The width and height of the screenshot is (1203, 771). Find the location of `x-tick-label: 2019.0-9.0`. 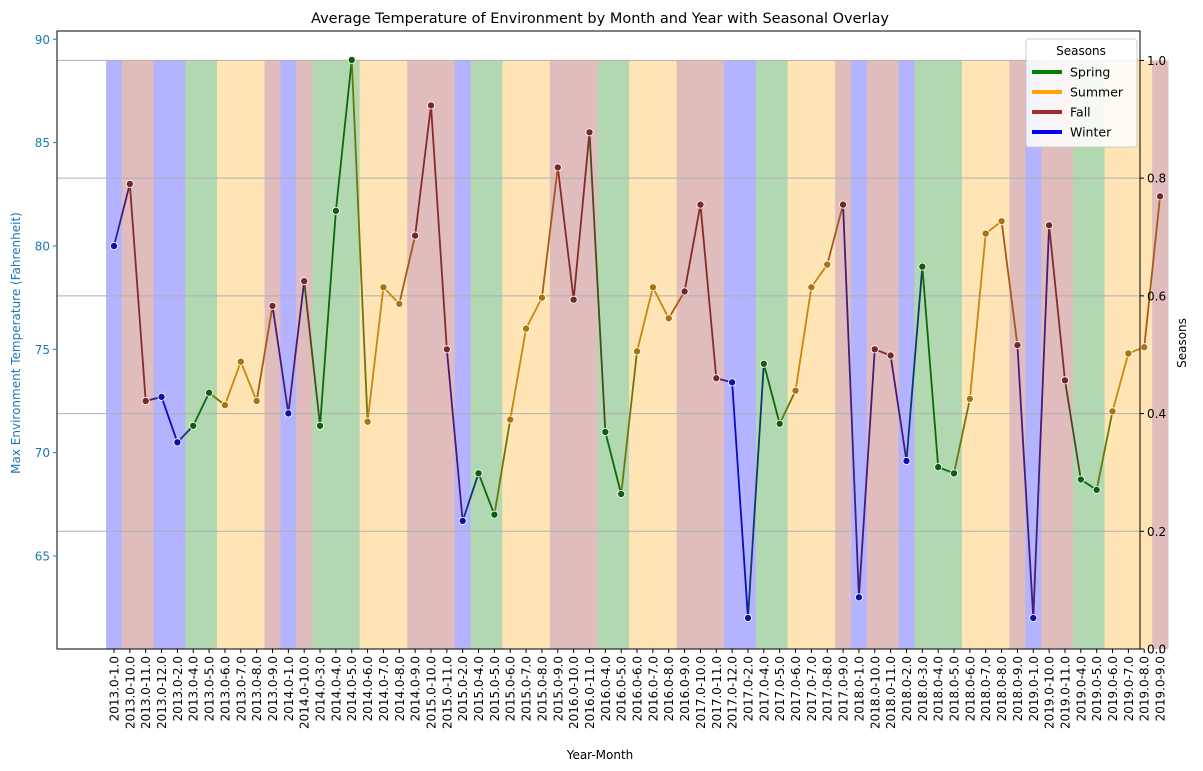

x-tick-label: 2019.0-9.0 is located at coordinates (1161, 688).